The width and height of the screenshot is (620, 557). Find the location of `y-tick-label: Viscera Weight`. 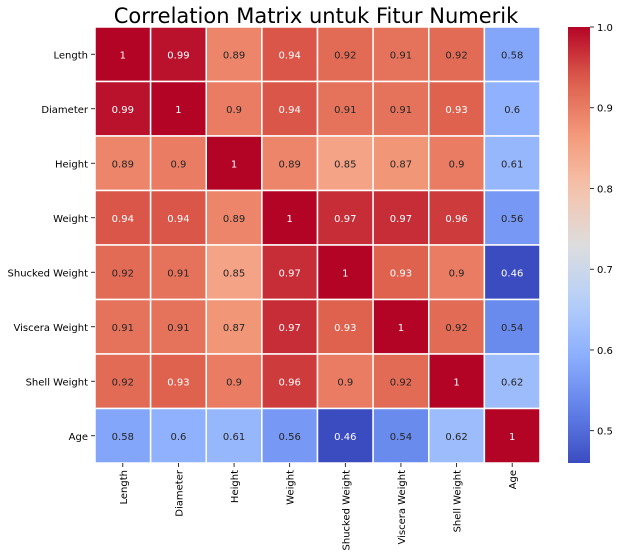

y-tick-label: Viscera Weight is located at coordinates (50, 328).